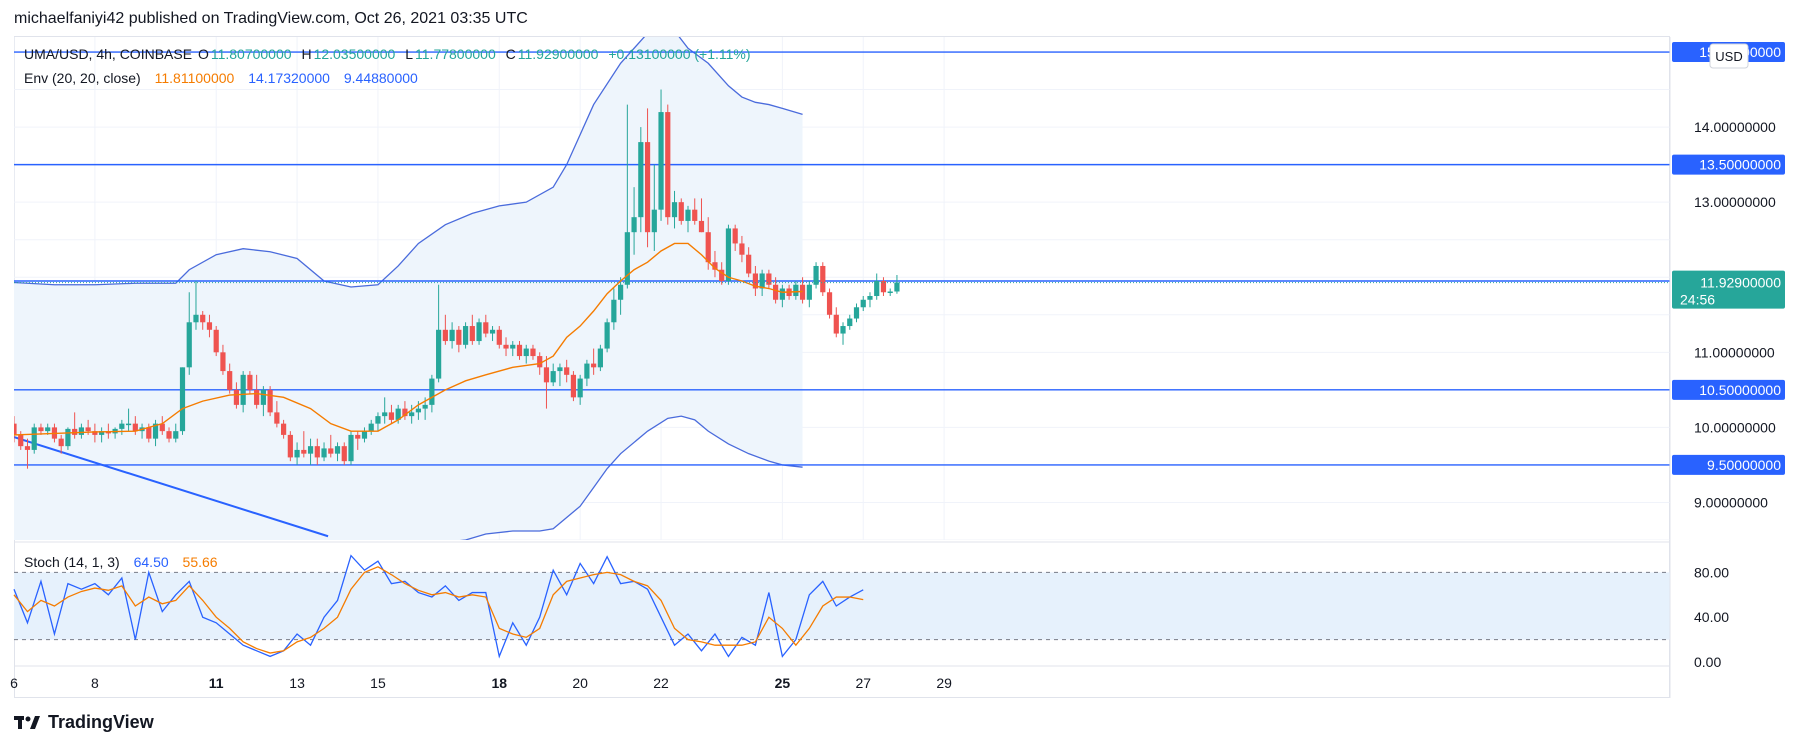  Describe the element at coordinates (82, 78) in the screenshot. I see `envelope-label: Env (20, 20, close)` at that location.